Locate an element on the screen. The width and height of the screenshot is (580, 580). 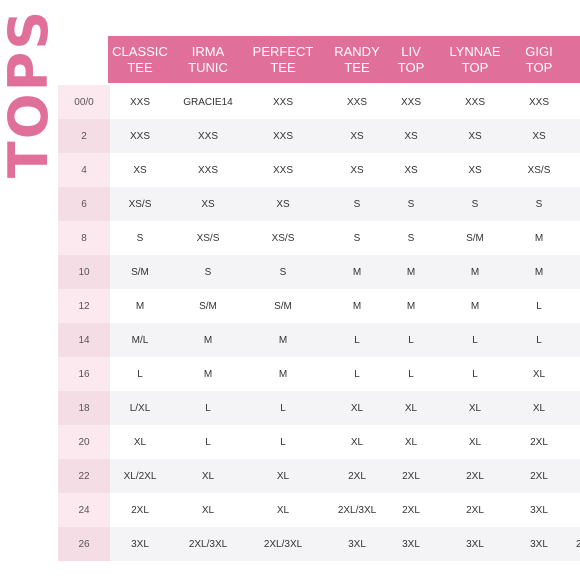
table-row: 20 XL L L XL XL XL 2XL is located at coordinates (319, 442).